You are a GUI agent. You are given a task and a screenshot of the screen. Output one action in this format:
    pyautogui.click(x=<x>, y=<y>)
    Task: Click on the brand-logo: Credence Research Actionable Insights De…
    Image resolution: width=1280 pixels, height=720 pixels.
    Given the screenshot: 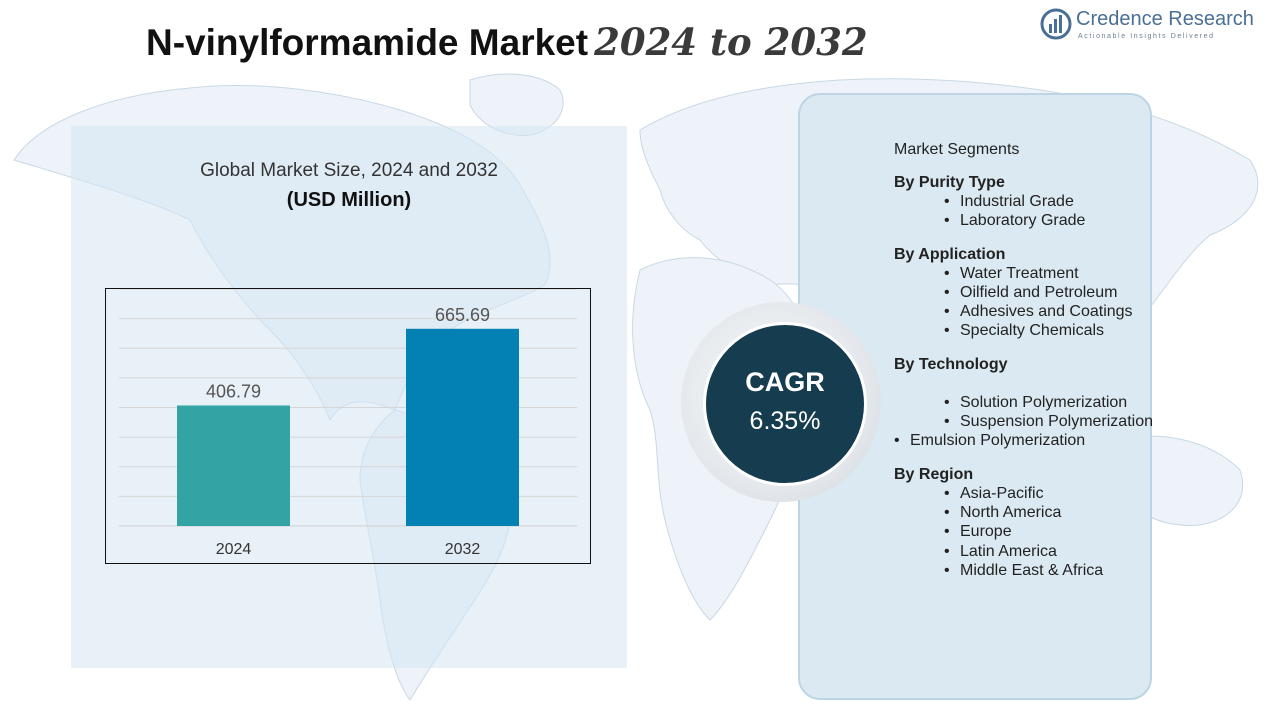 What is the action you would take?
    pyautogui.click(x=1150, y=26)
    